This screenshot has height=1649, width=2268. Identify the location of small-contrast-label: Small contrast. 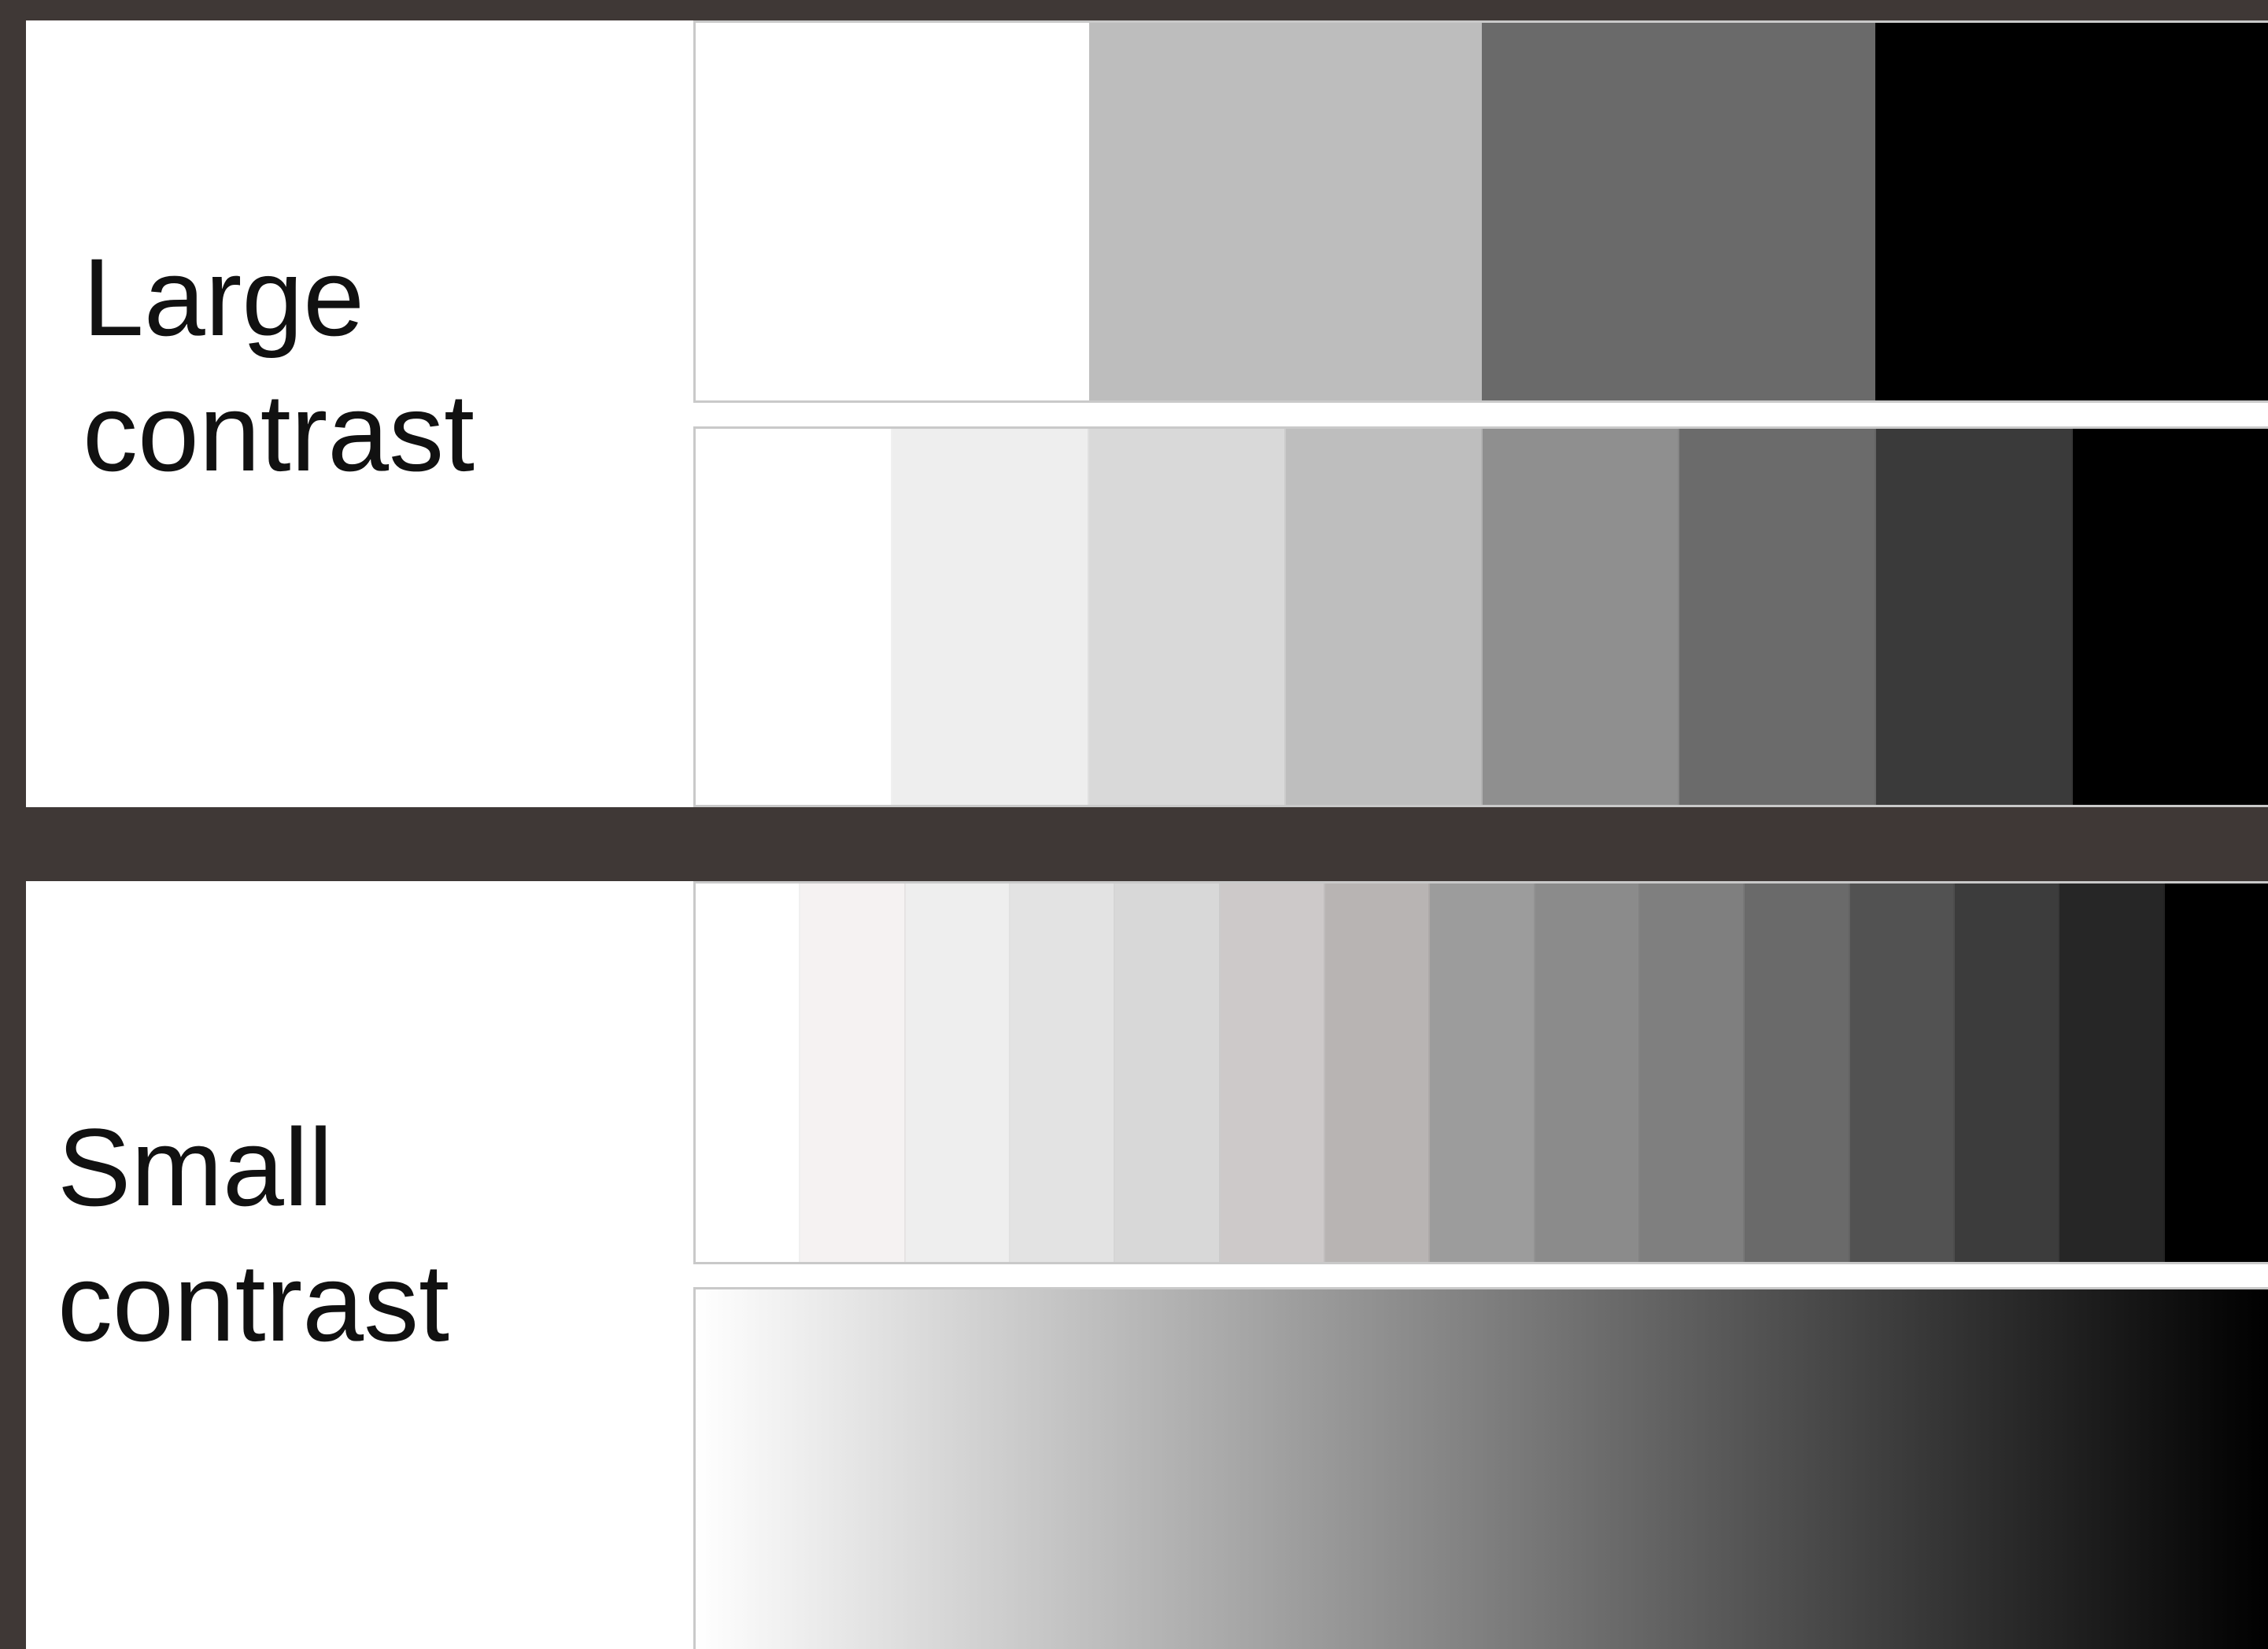
(253, 1234).